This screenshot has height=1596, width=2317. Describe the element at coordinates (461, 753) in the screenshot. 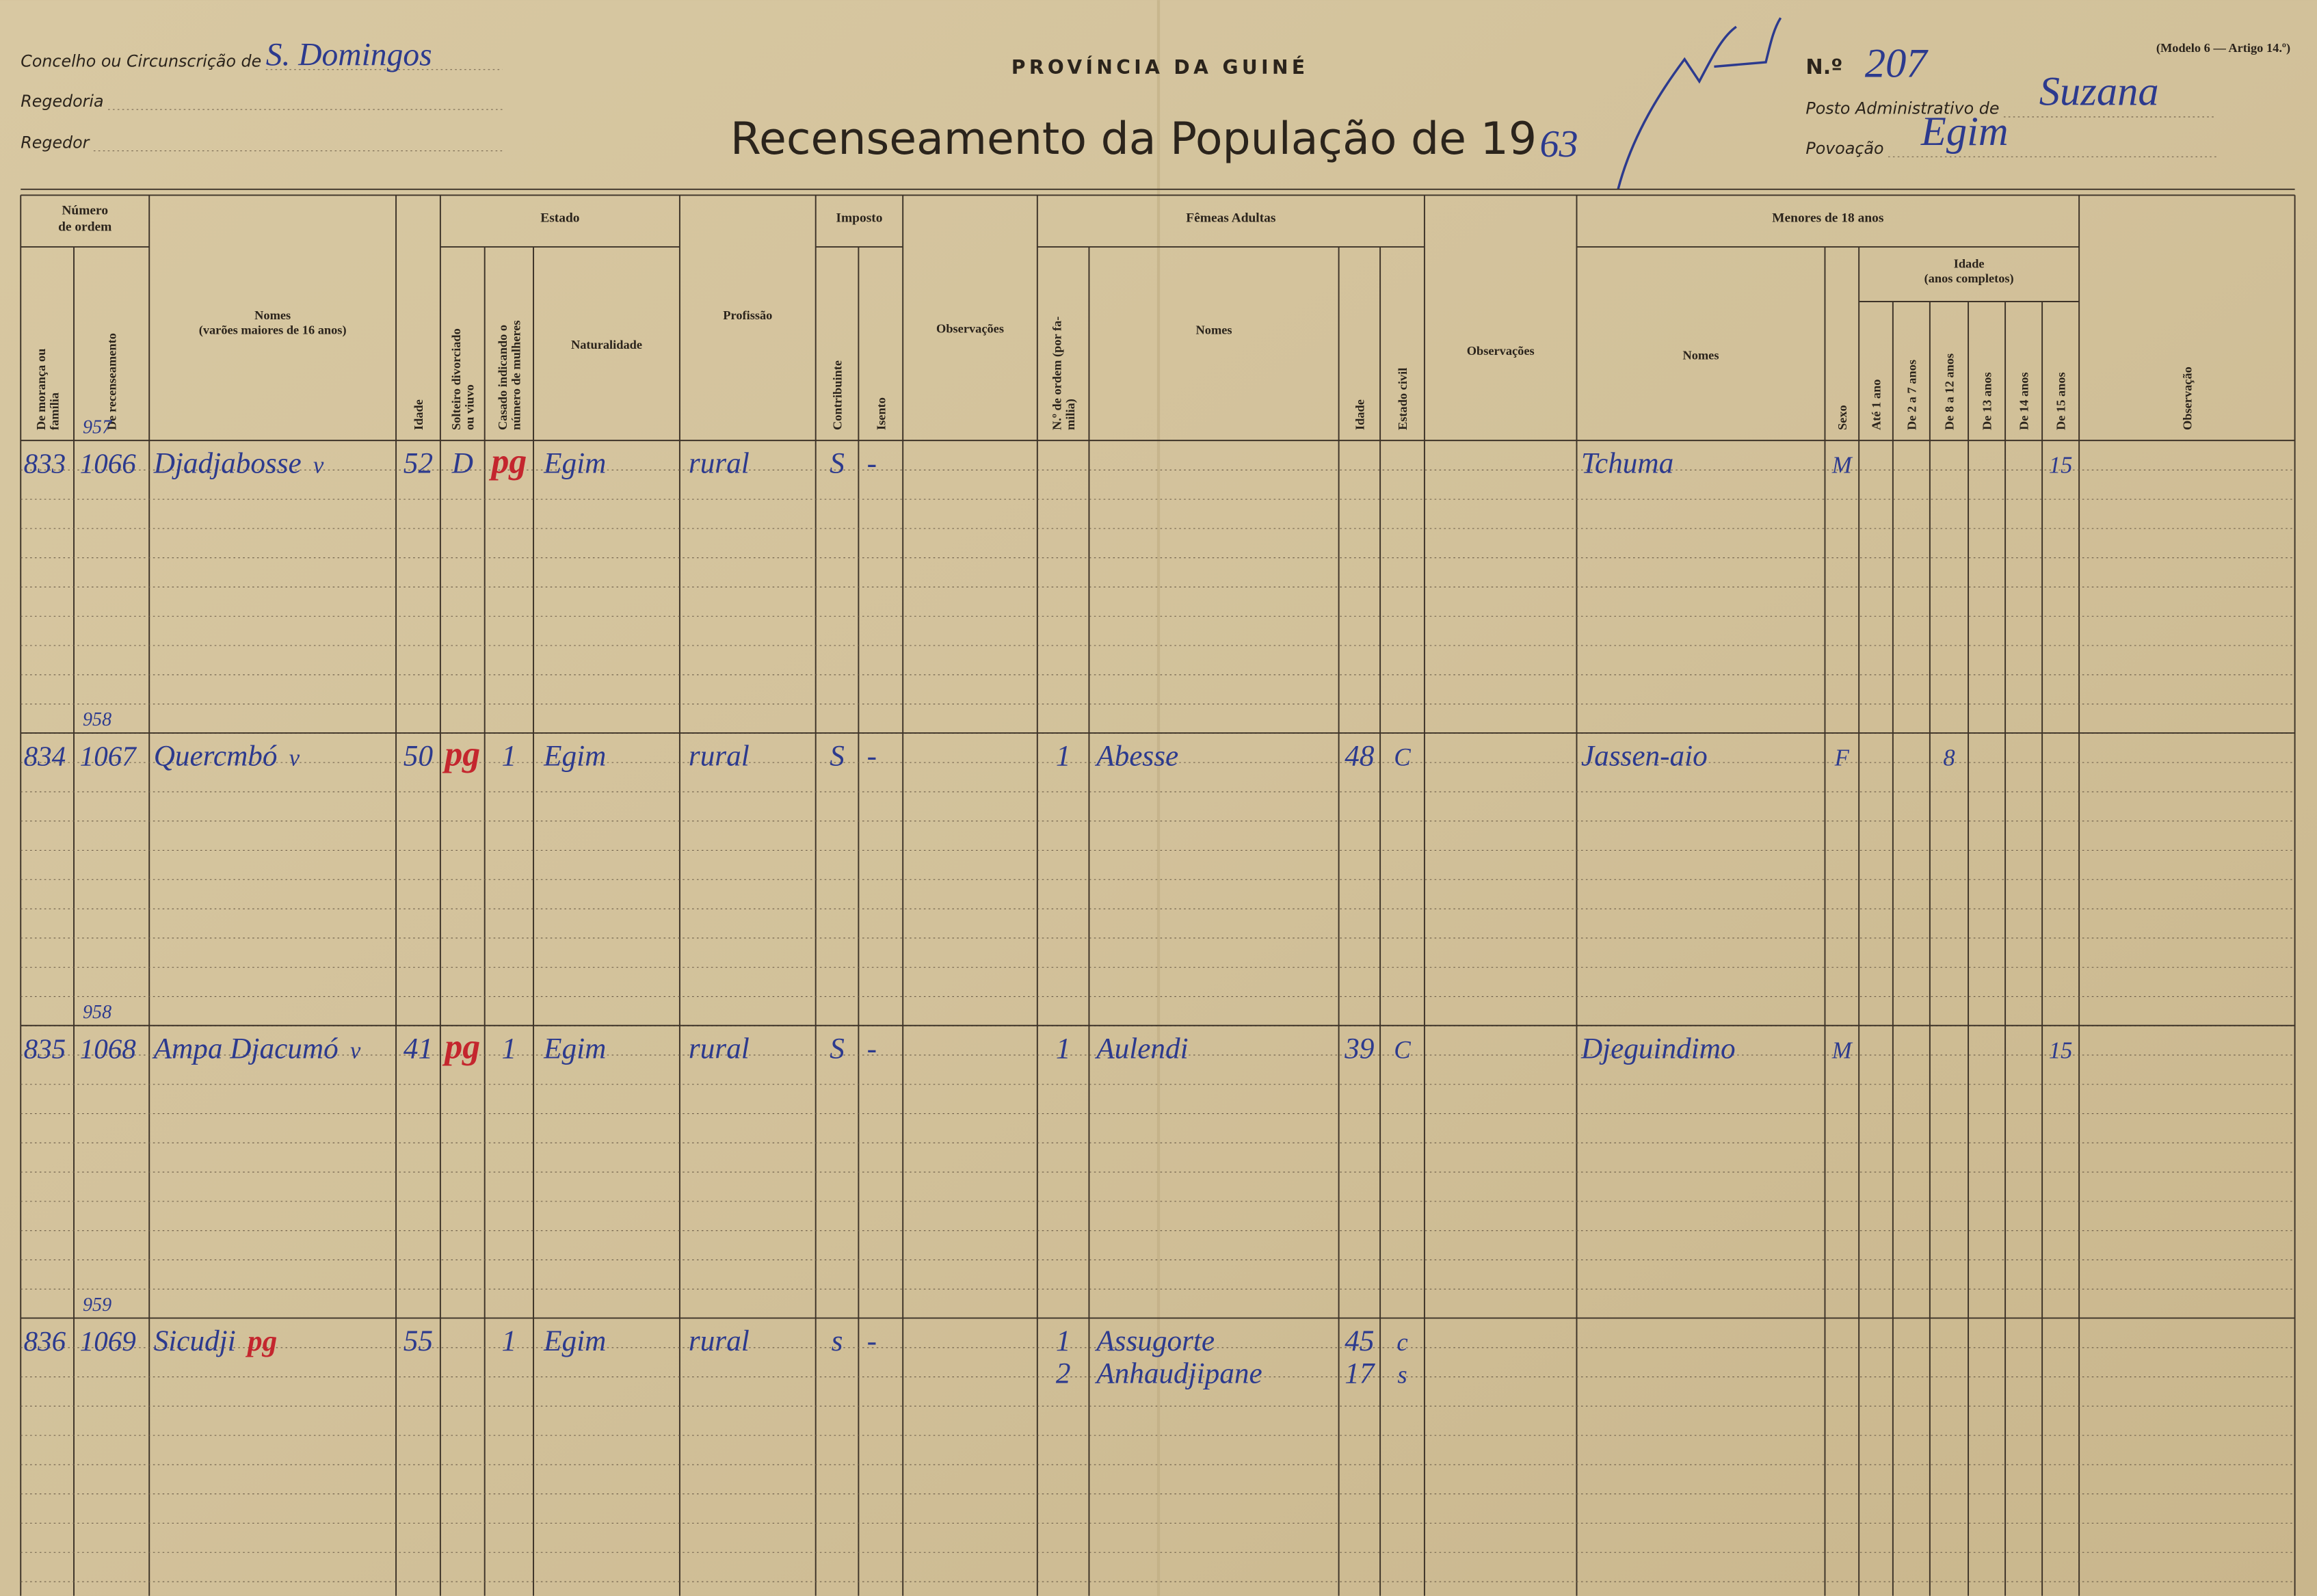

I see `marital-single: pg` at that location.